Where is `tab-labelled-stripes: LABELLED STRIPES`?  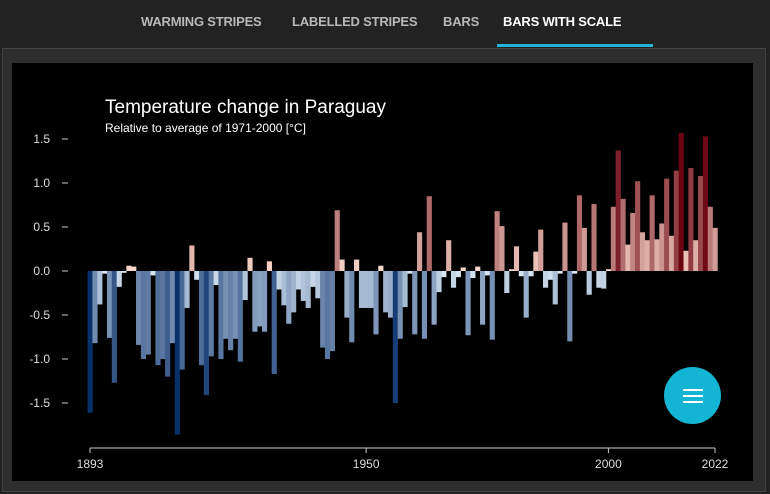
tab-labelled-stripes: LABELLED STRIPES is located at coordinates (355, 21).